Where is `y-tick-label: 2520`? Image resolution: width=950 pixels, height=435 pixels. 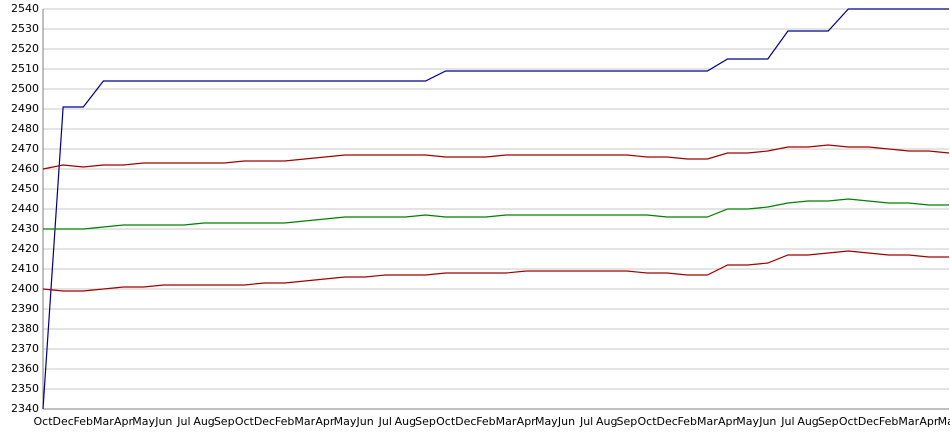
y-tick-label: 2520 is located at coordinates (25, 48).